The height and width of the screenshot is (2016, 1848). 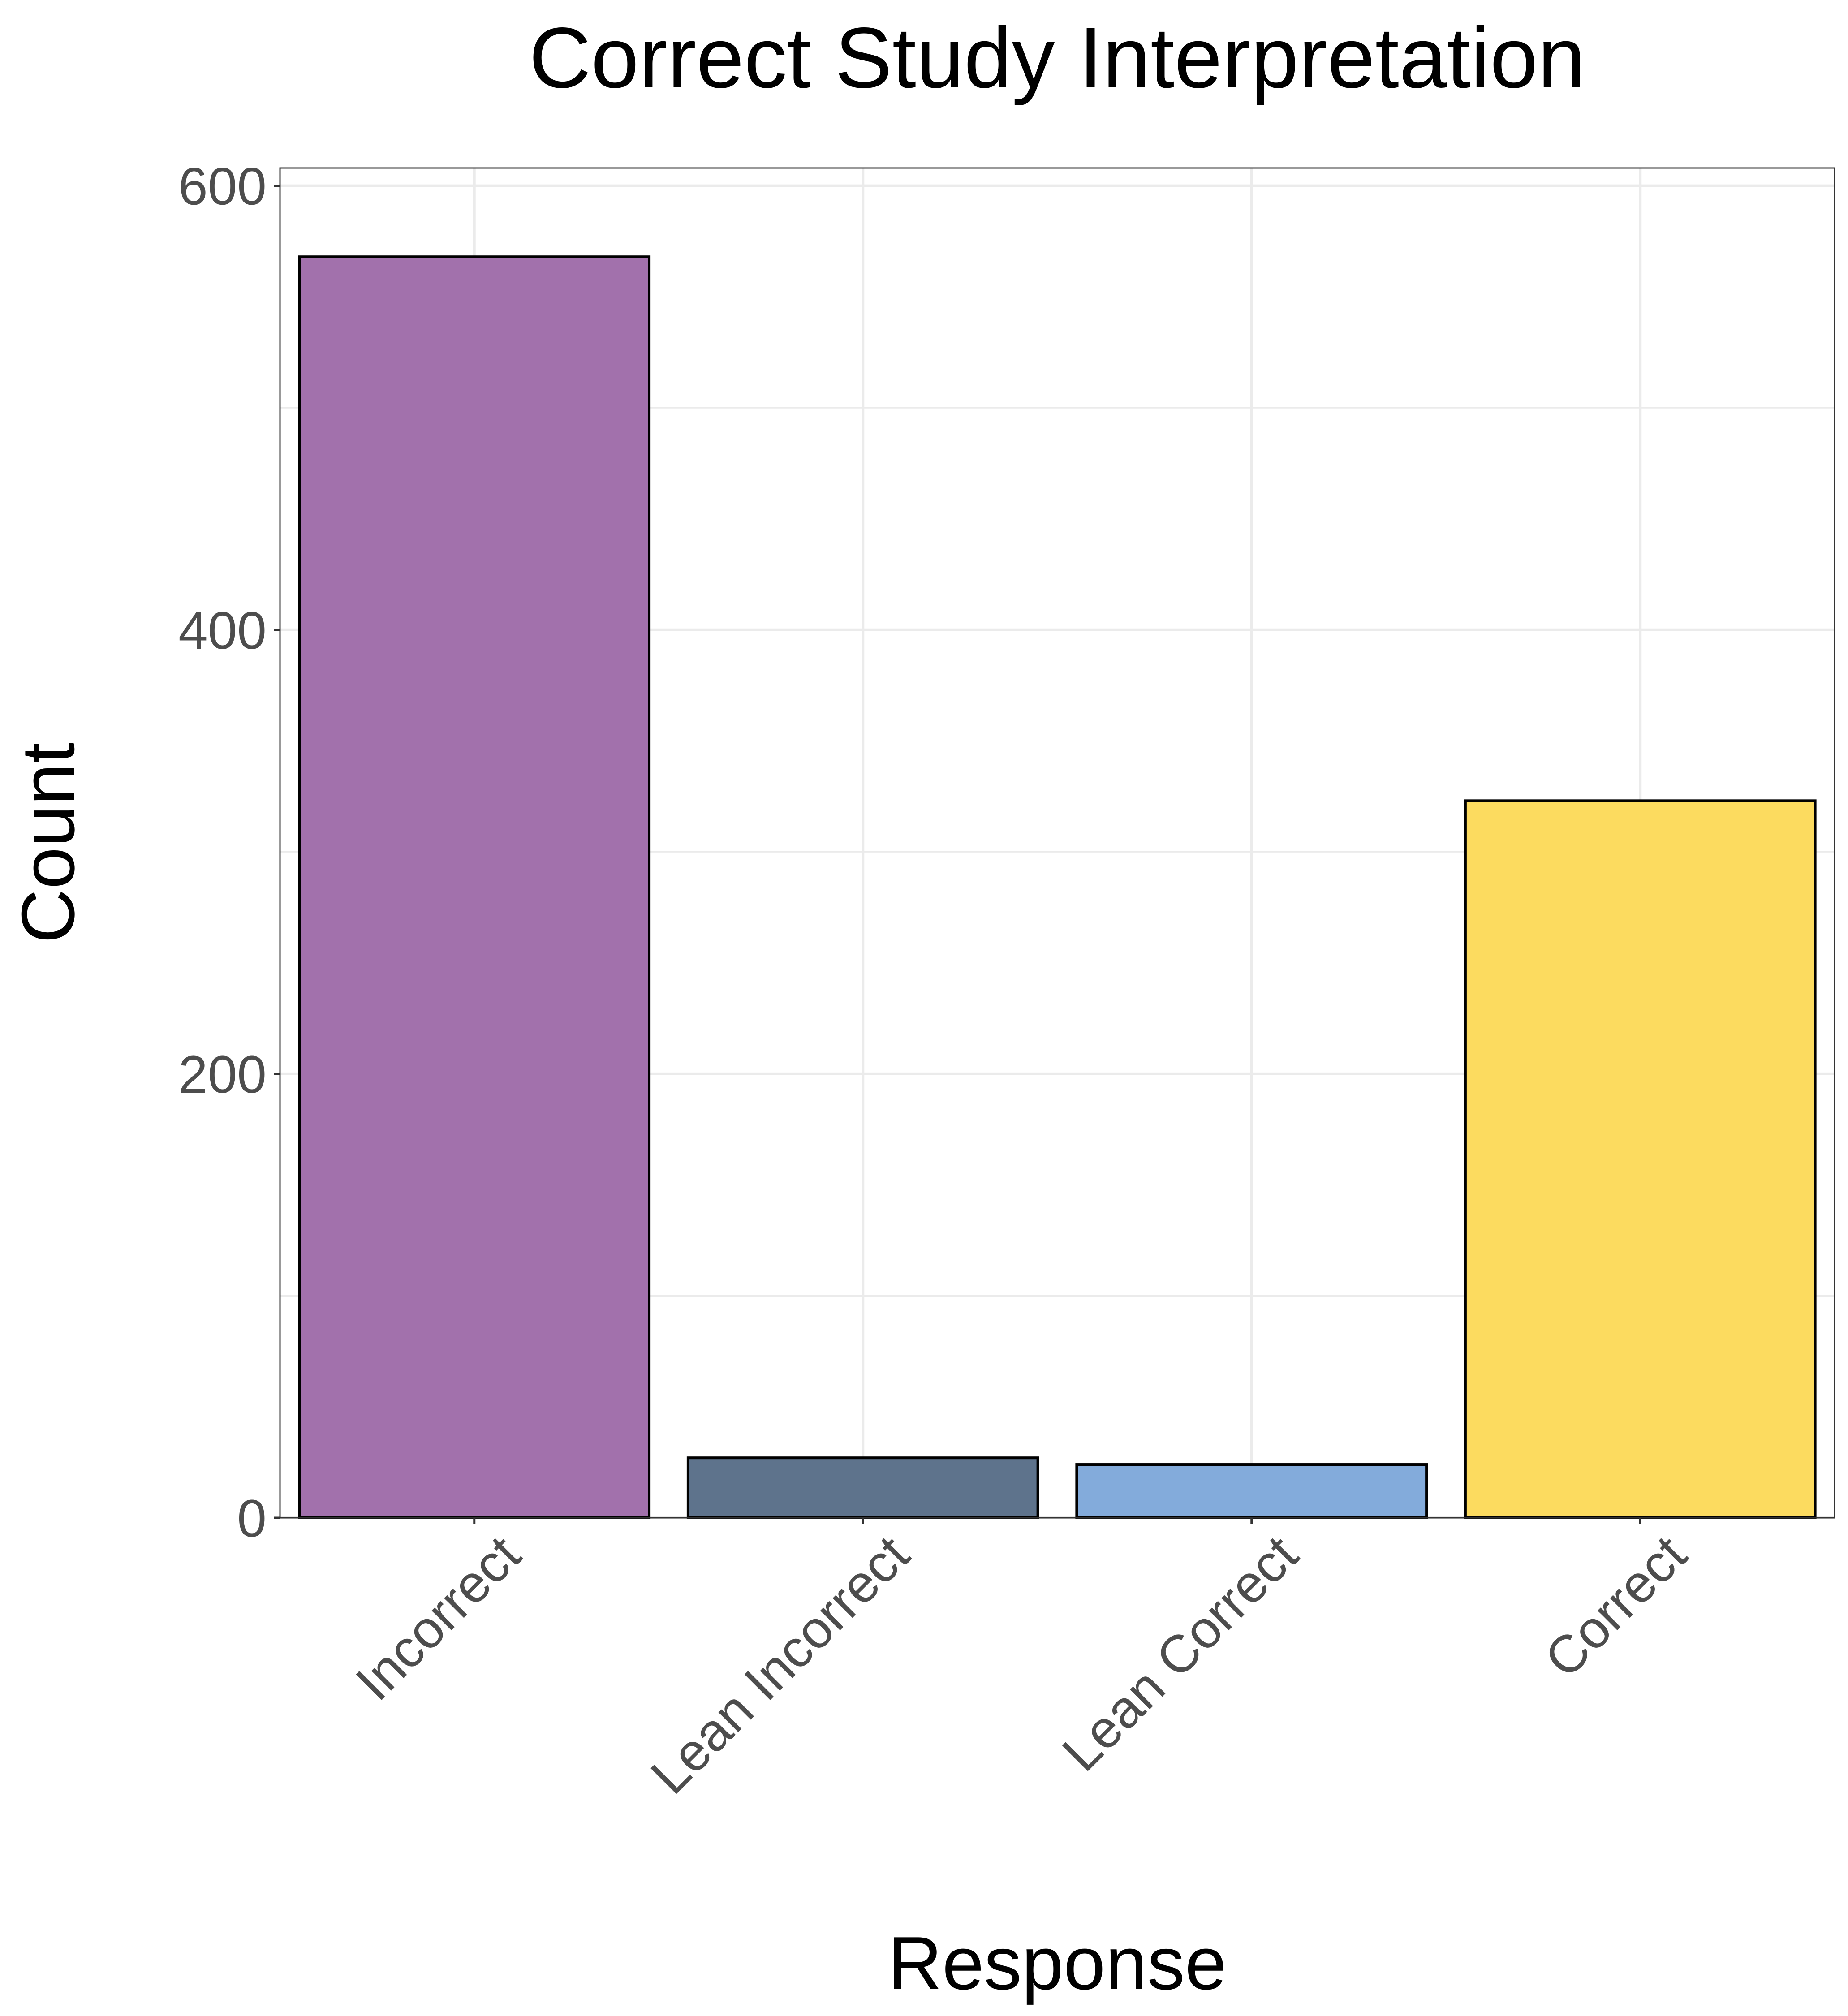 What do you see at coordinates (1180, 1654) in the screenshot?
I see `x-tick-label: Lean Correct` at bounding box center [1180, 1654].